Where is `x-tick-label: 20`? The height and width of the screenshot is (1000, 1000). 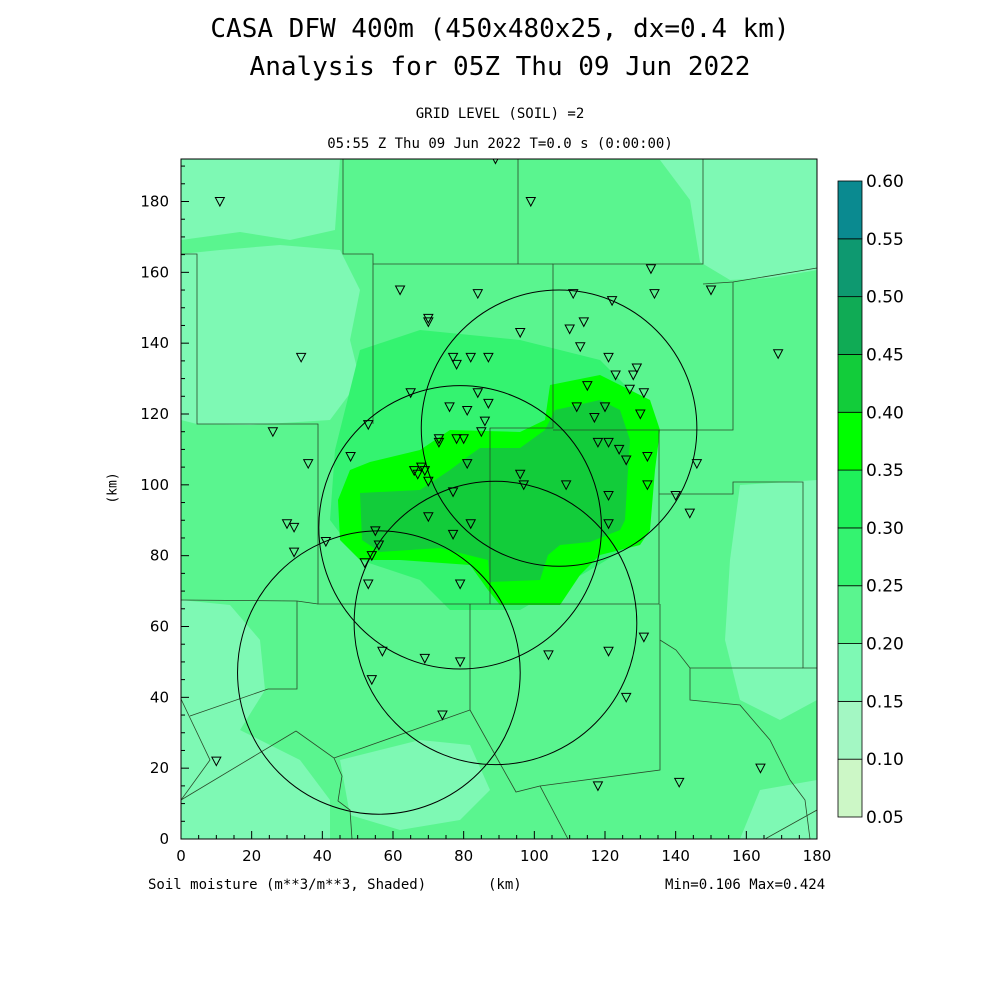
x-tick-label: 20 is located at coordinates (251, 856).